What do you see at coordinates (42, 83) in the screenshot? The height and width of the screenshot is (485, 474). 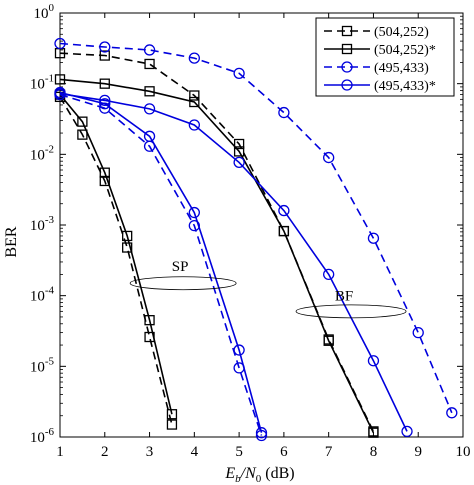 I see `y-tick-label: 10⁻¹` at bounding box center [42, 83].